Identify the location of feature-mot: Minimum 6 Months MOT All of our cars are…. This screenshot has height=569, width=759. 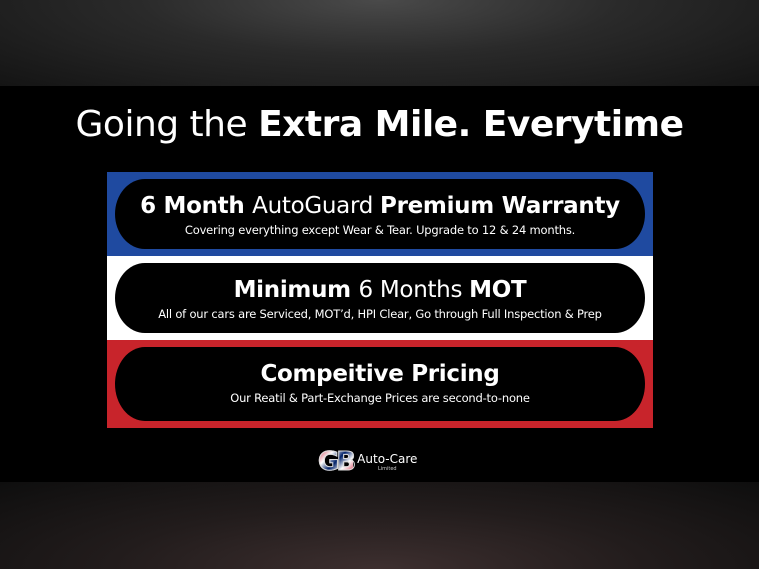
(380, 298).